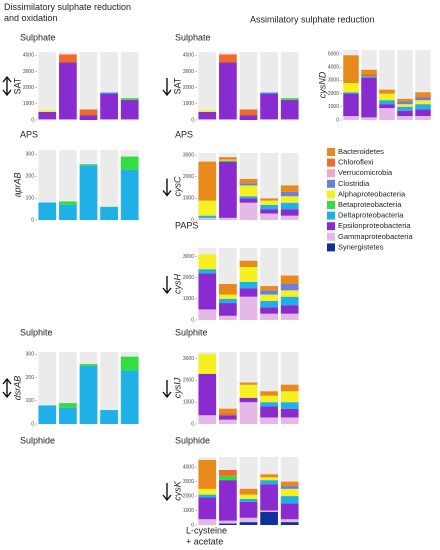  I want to click on y-tick-label: 100, so click(30, 198).